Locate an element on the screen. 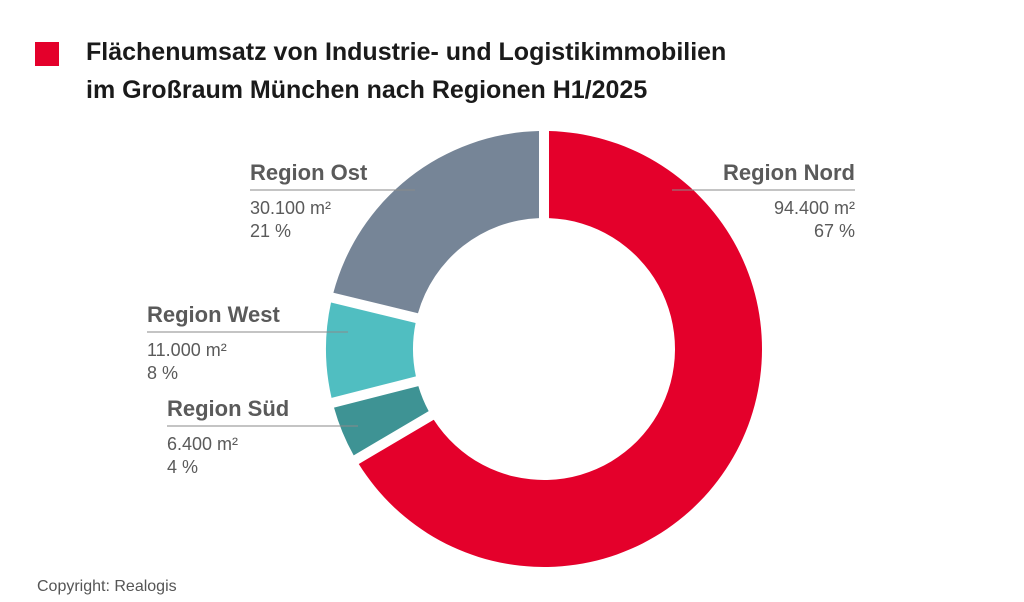 The height and width of the screenshot is (602, 1024). slice-region-ost is located at coordinates (436, 222).